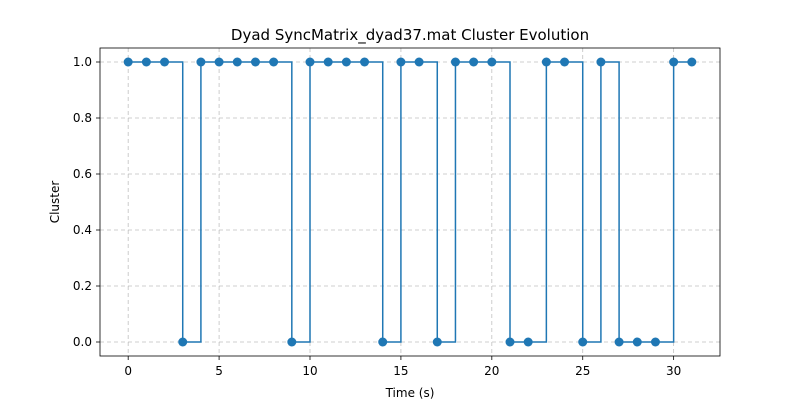  What do you see at coordinates (309, 371) in the screenshot?
I see `x-tick-label: 10` at bounding box center [309, 371].